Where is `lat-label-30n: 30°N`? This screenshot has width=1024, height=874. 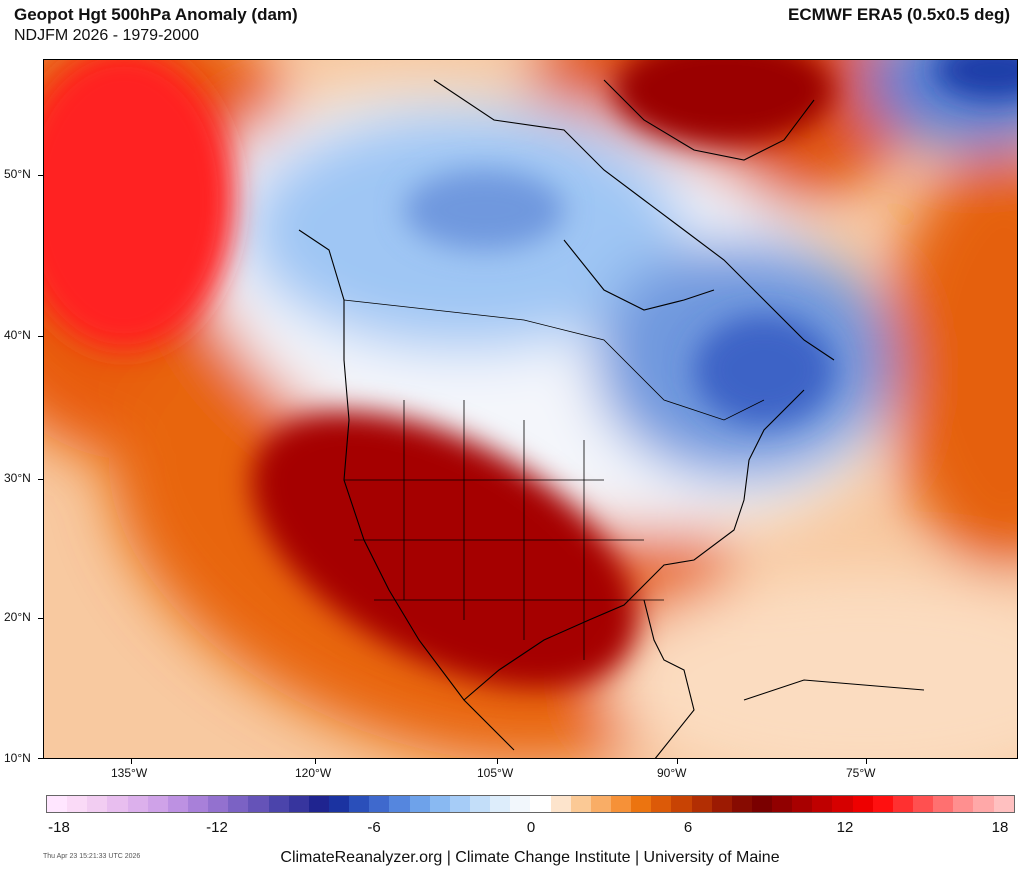 lat-label-30n: 30°N is located at coordinates (17, 478).